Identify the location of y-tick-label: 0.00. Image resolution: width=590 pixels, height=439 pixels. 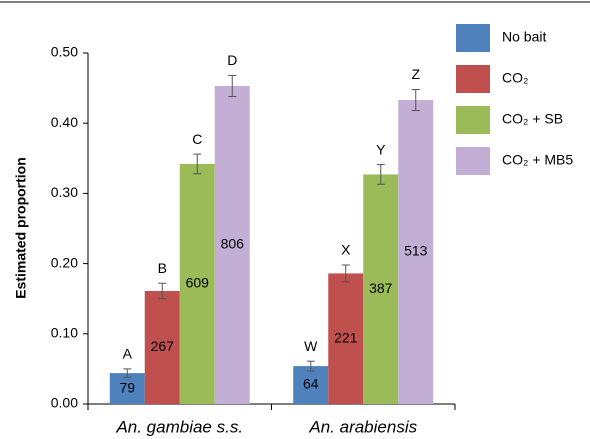
(64, 403).